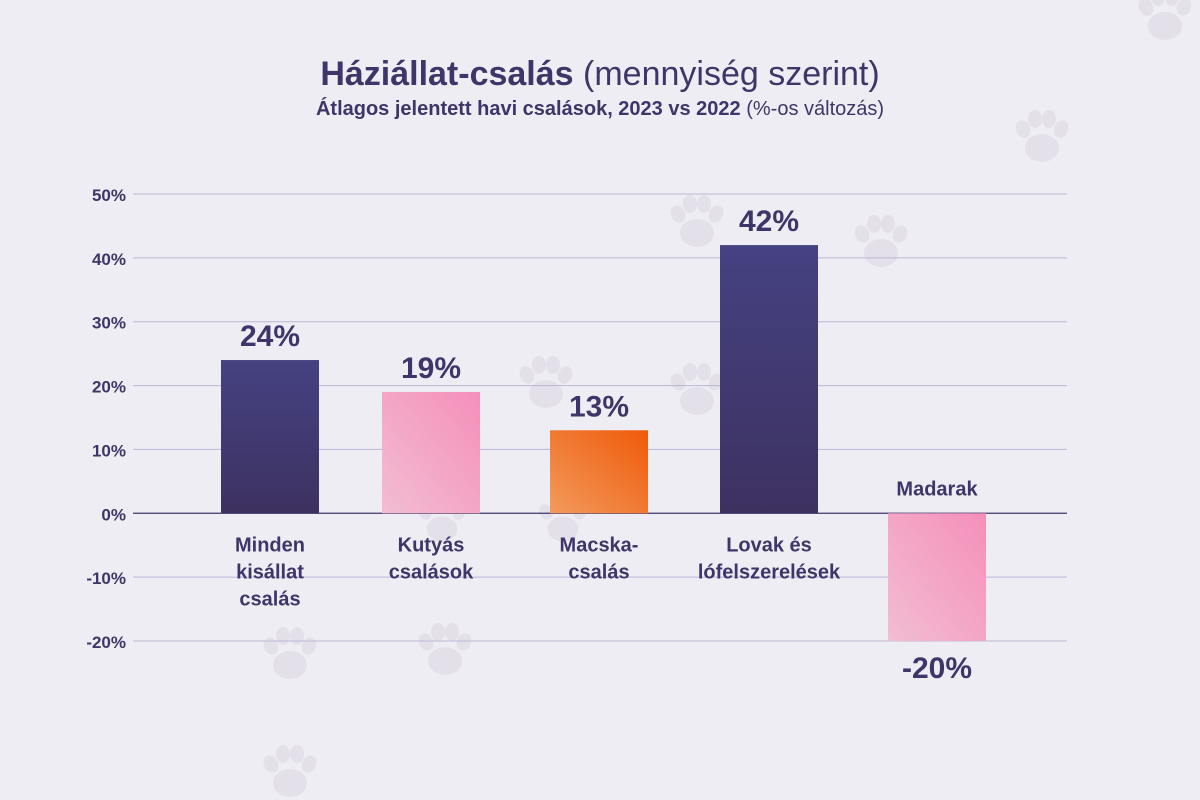 This screenshot has height=800, width=1200. What do you see at coordinates (431, 572) in the screenshot?
I see `category-label-line: csalások` at bounding box center [431, 572].